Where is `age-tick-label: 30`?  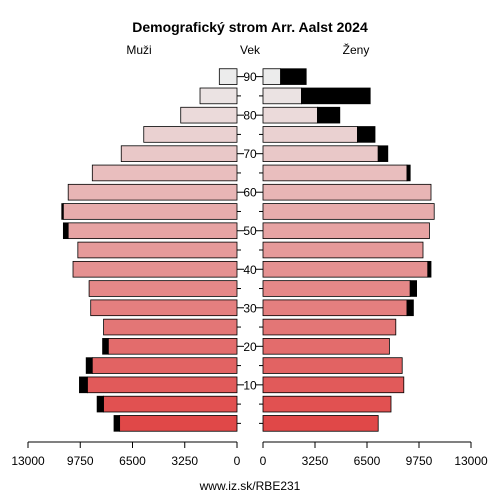
age-tick-label: 30 is located at coordinates (250, 308).